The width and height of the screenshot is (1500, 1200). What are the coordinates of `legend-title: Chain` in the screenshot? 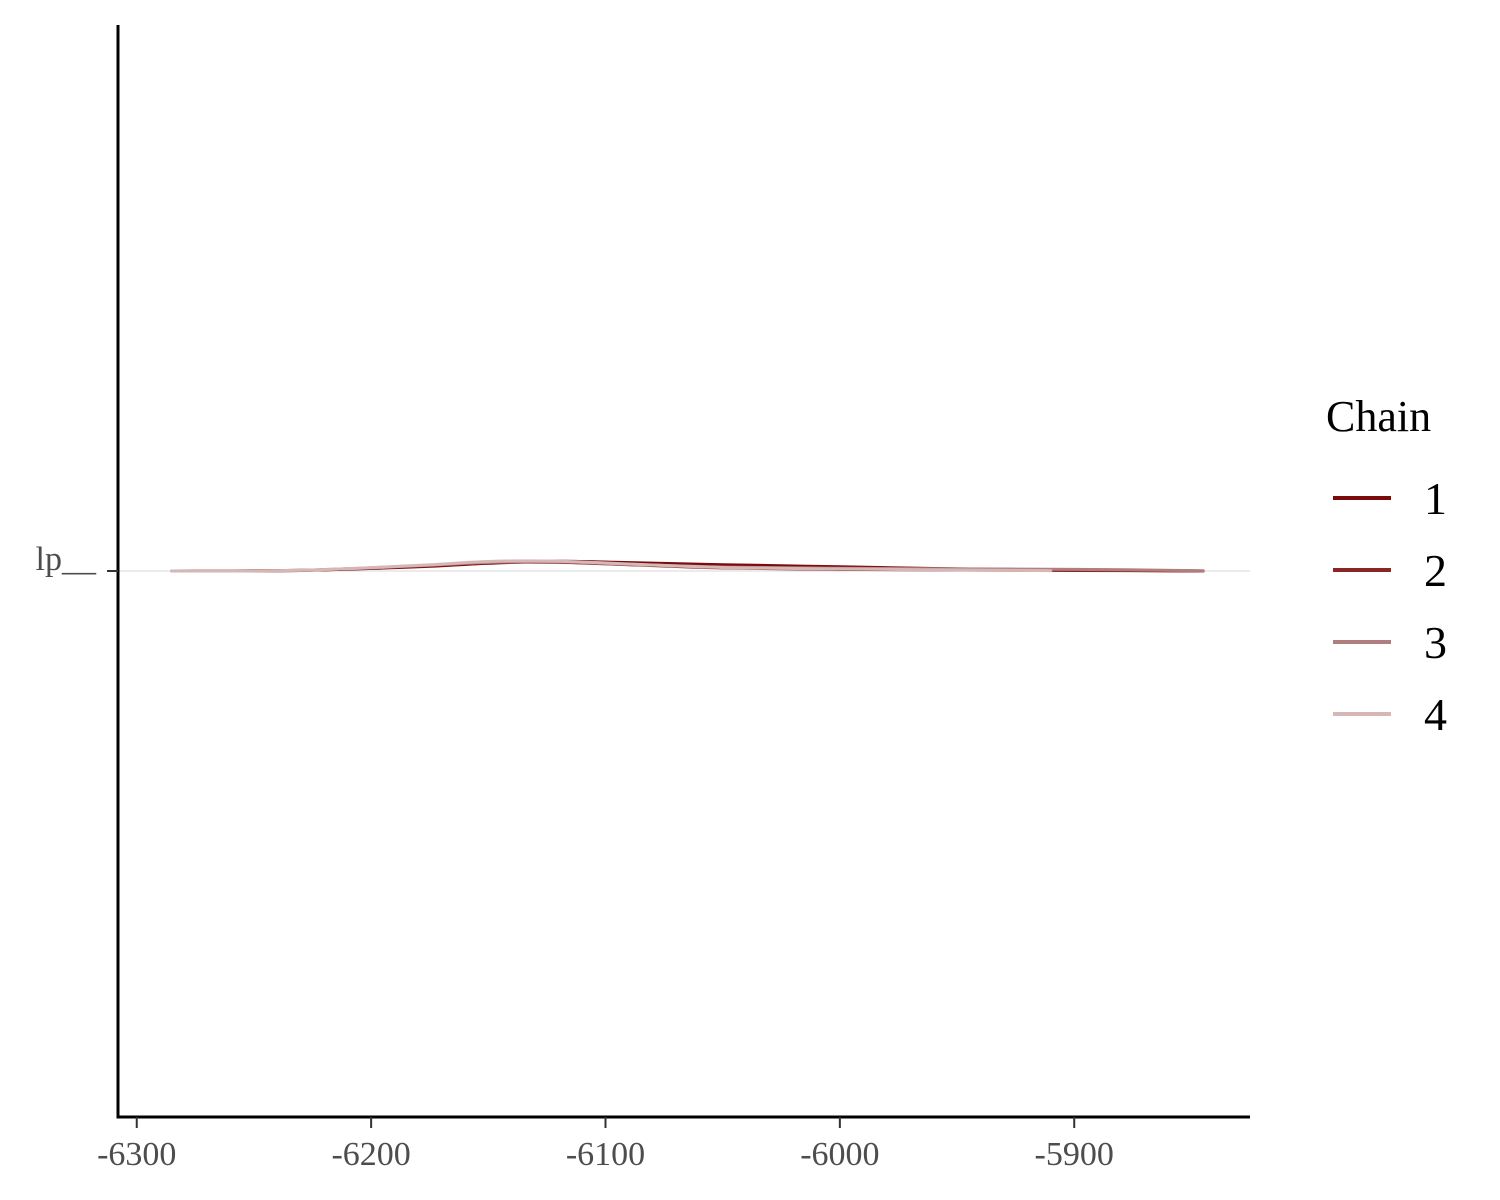 It's located at (1378, 416).